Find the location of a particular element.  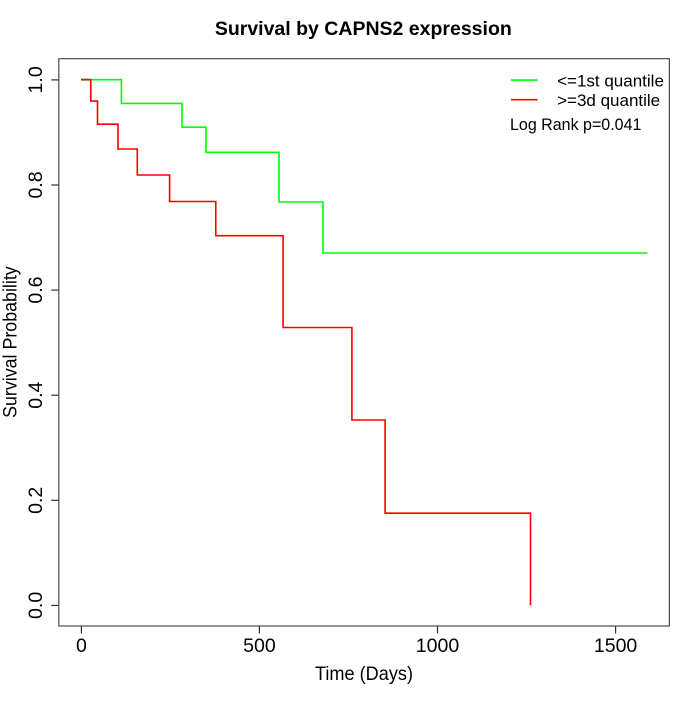

svg-text: 0.6 is located at coordinates (36, 290).